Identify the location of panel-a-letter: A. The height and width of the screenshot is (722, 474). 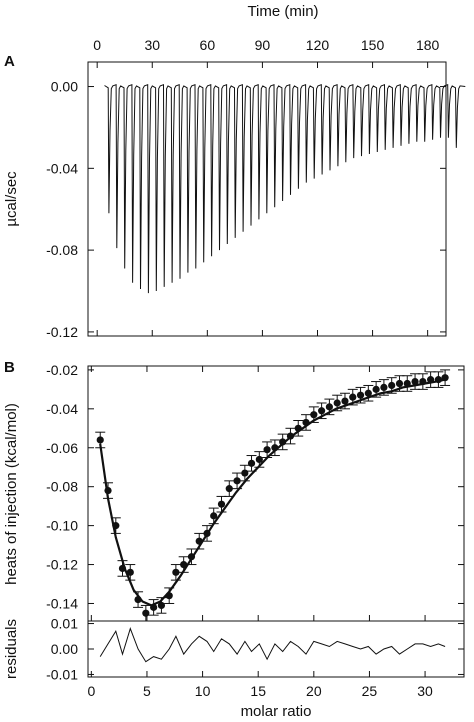
(9, 61).